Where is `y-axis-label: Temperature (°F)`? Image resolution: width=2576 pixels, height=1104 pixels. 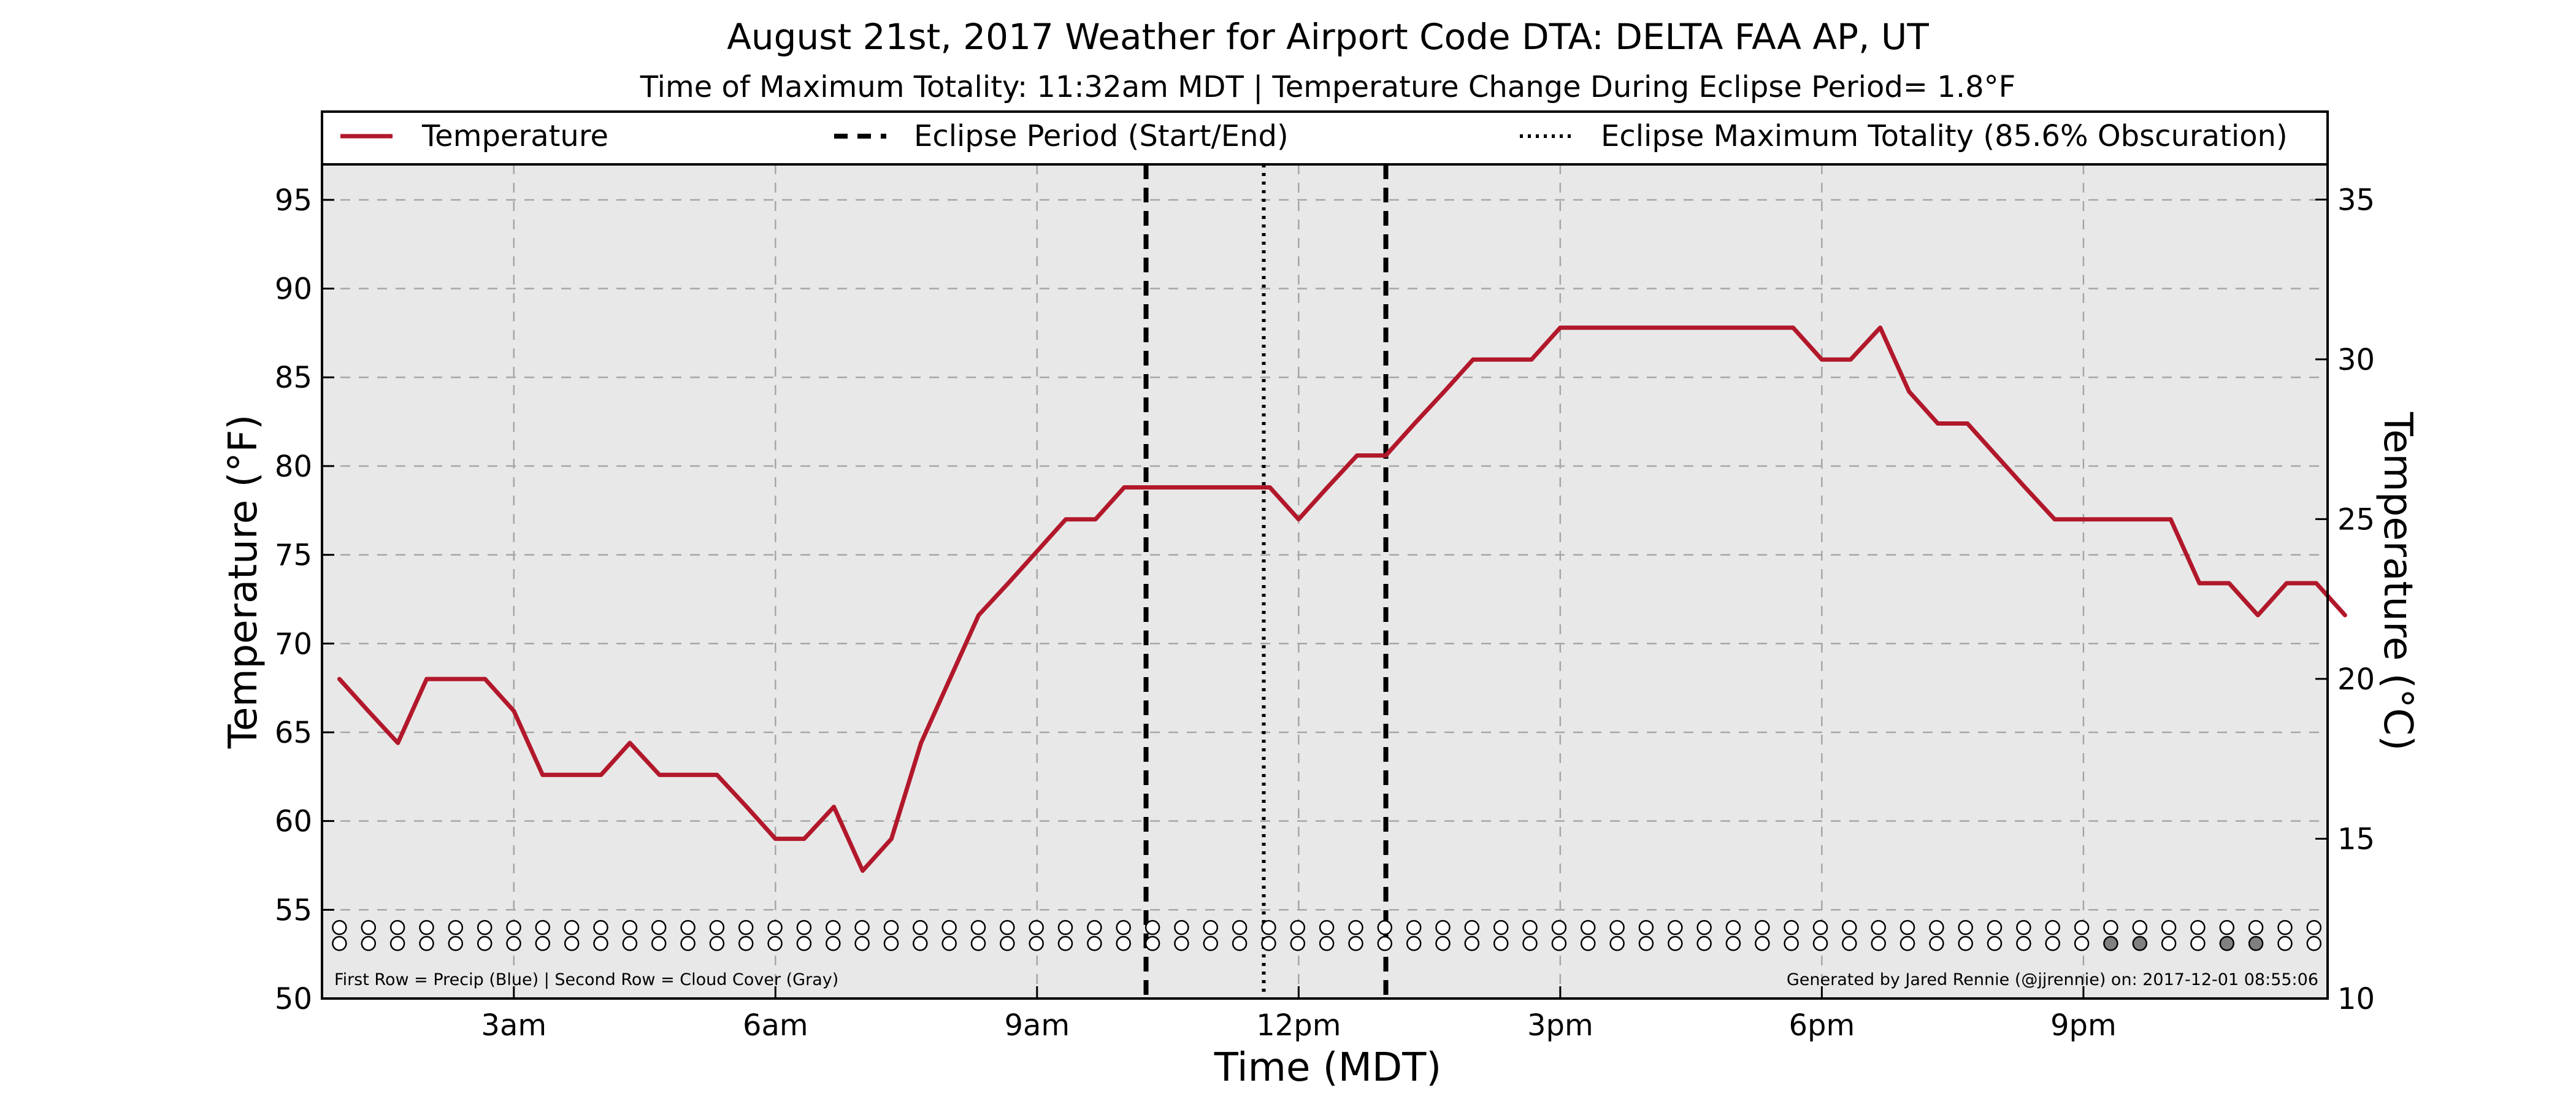 y-axis-label: Temperature (°F) is located at coordinates (243, 582).